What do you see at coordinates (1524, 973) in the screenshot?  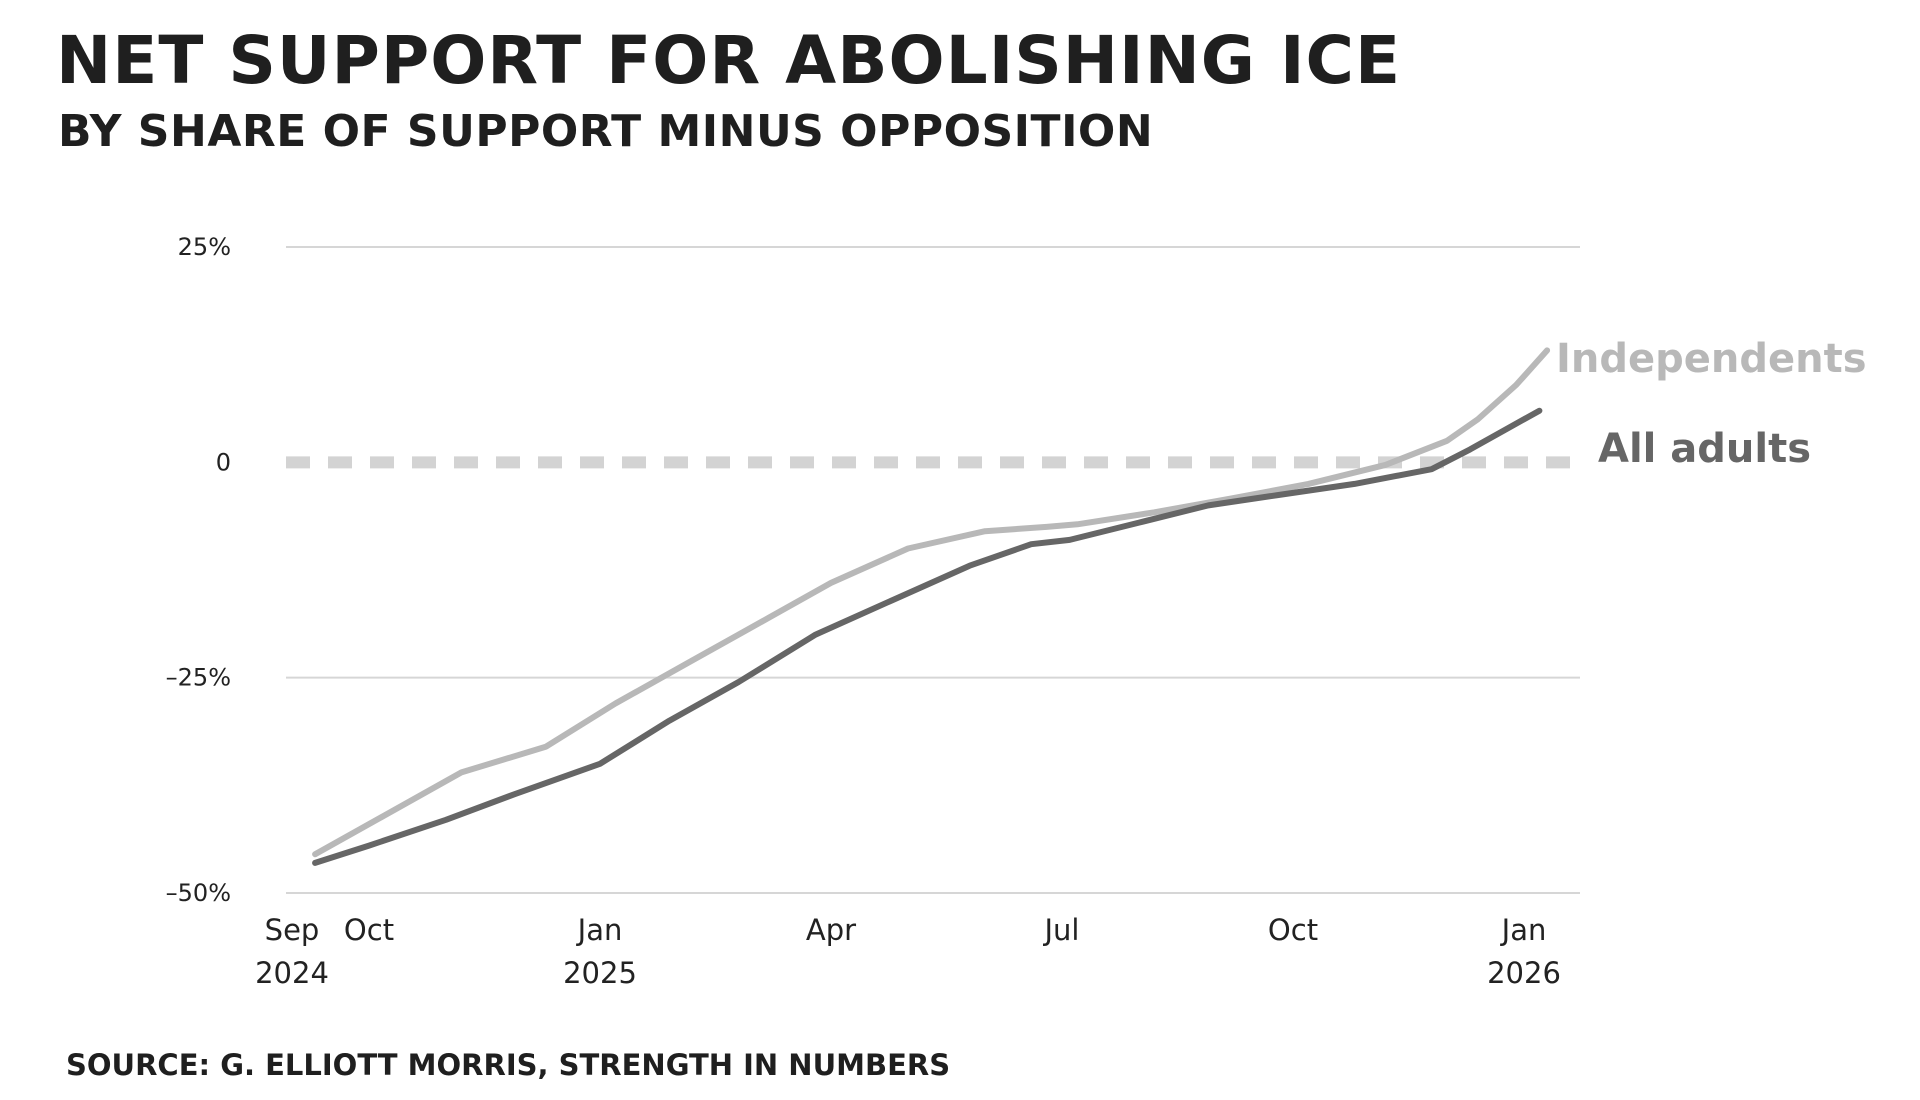 I see `x-tick-year-label: 2026` at bounding box center [1524, 973].